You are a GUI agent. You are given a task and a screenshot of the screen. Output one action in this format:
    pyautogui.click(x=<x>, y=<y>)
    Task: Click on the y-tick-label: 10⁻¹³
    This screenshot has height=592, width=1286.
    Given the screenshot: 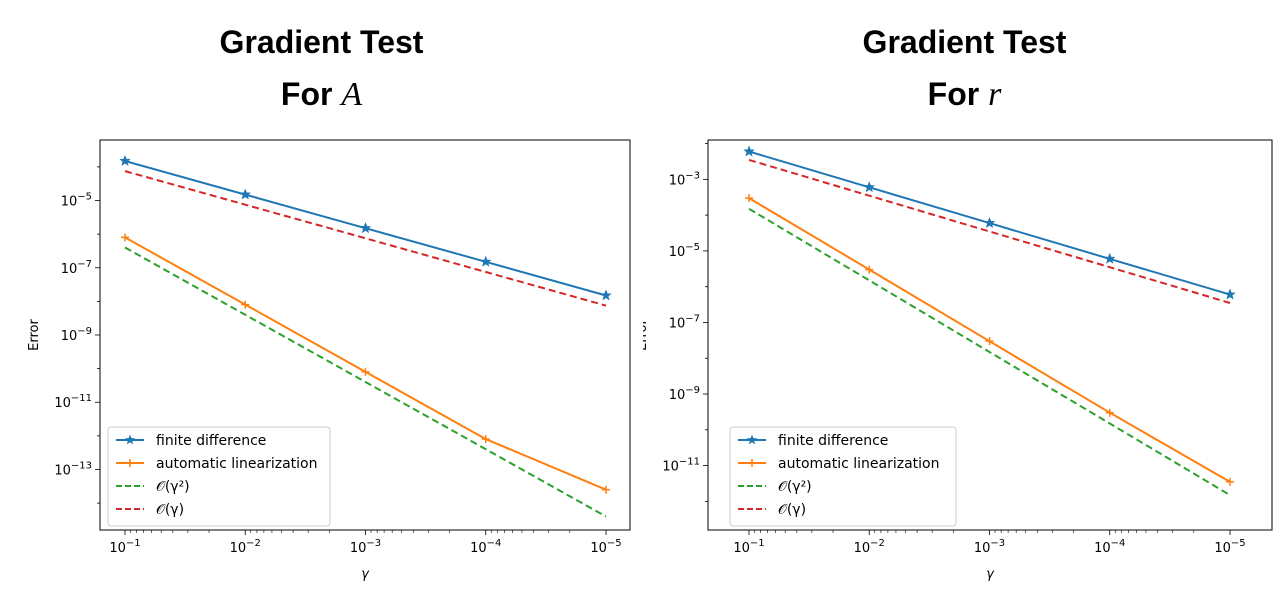 What is the action you would take?
    pyautogui.click(x=73, y=469)
    